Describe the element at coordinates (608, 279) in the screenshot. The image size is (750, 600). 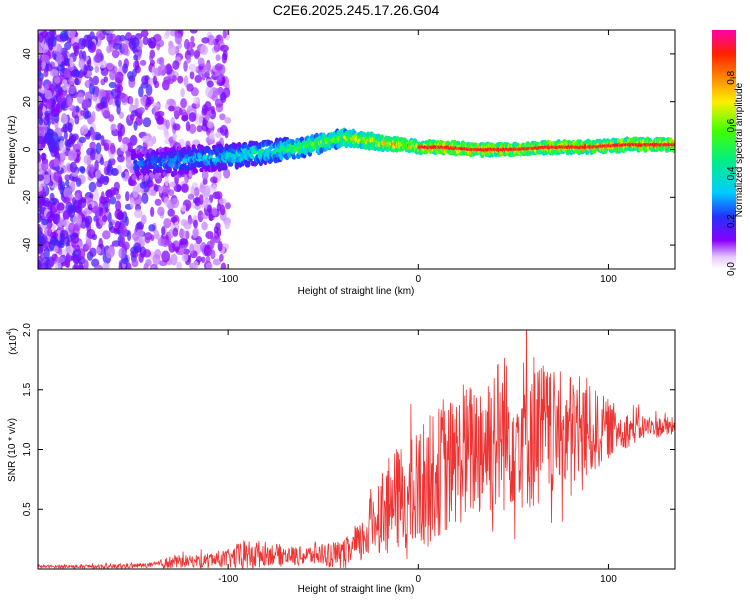
I see `spectrogram-x-tick-label: 100` at that location.